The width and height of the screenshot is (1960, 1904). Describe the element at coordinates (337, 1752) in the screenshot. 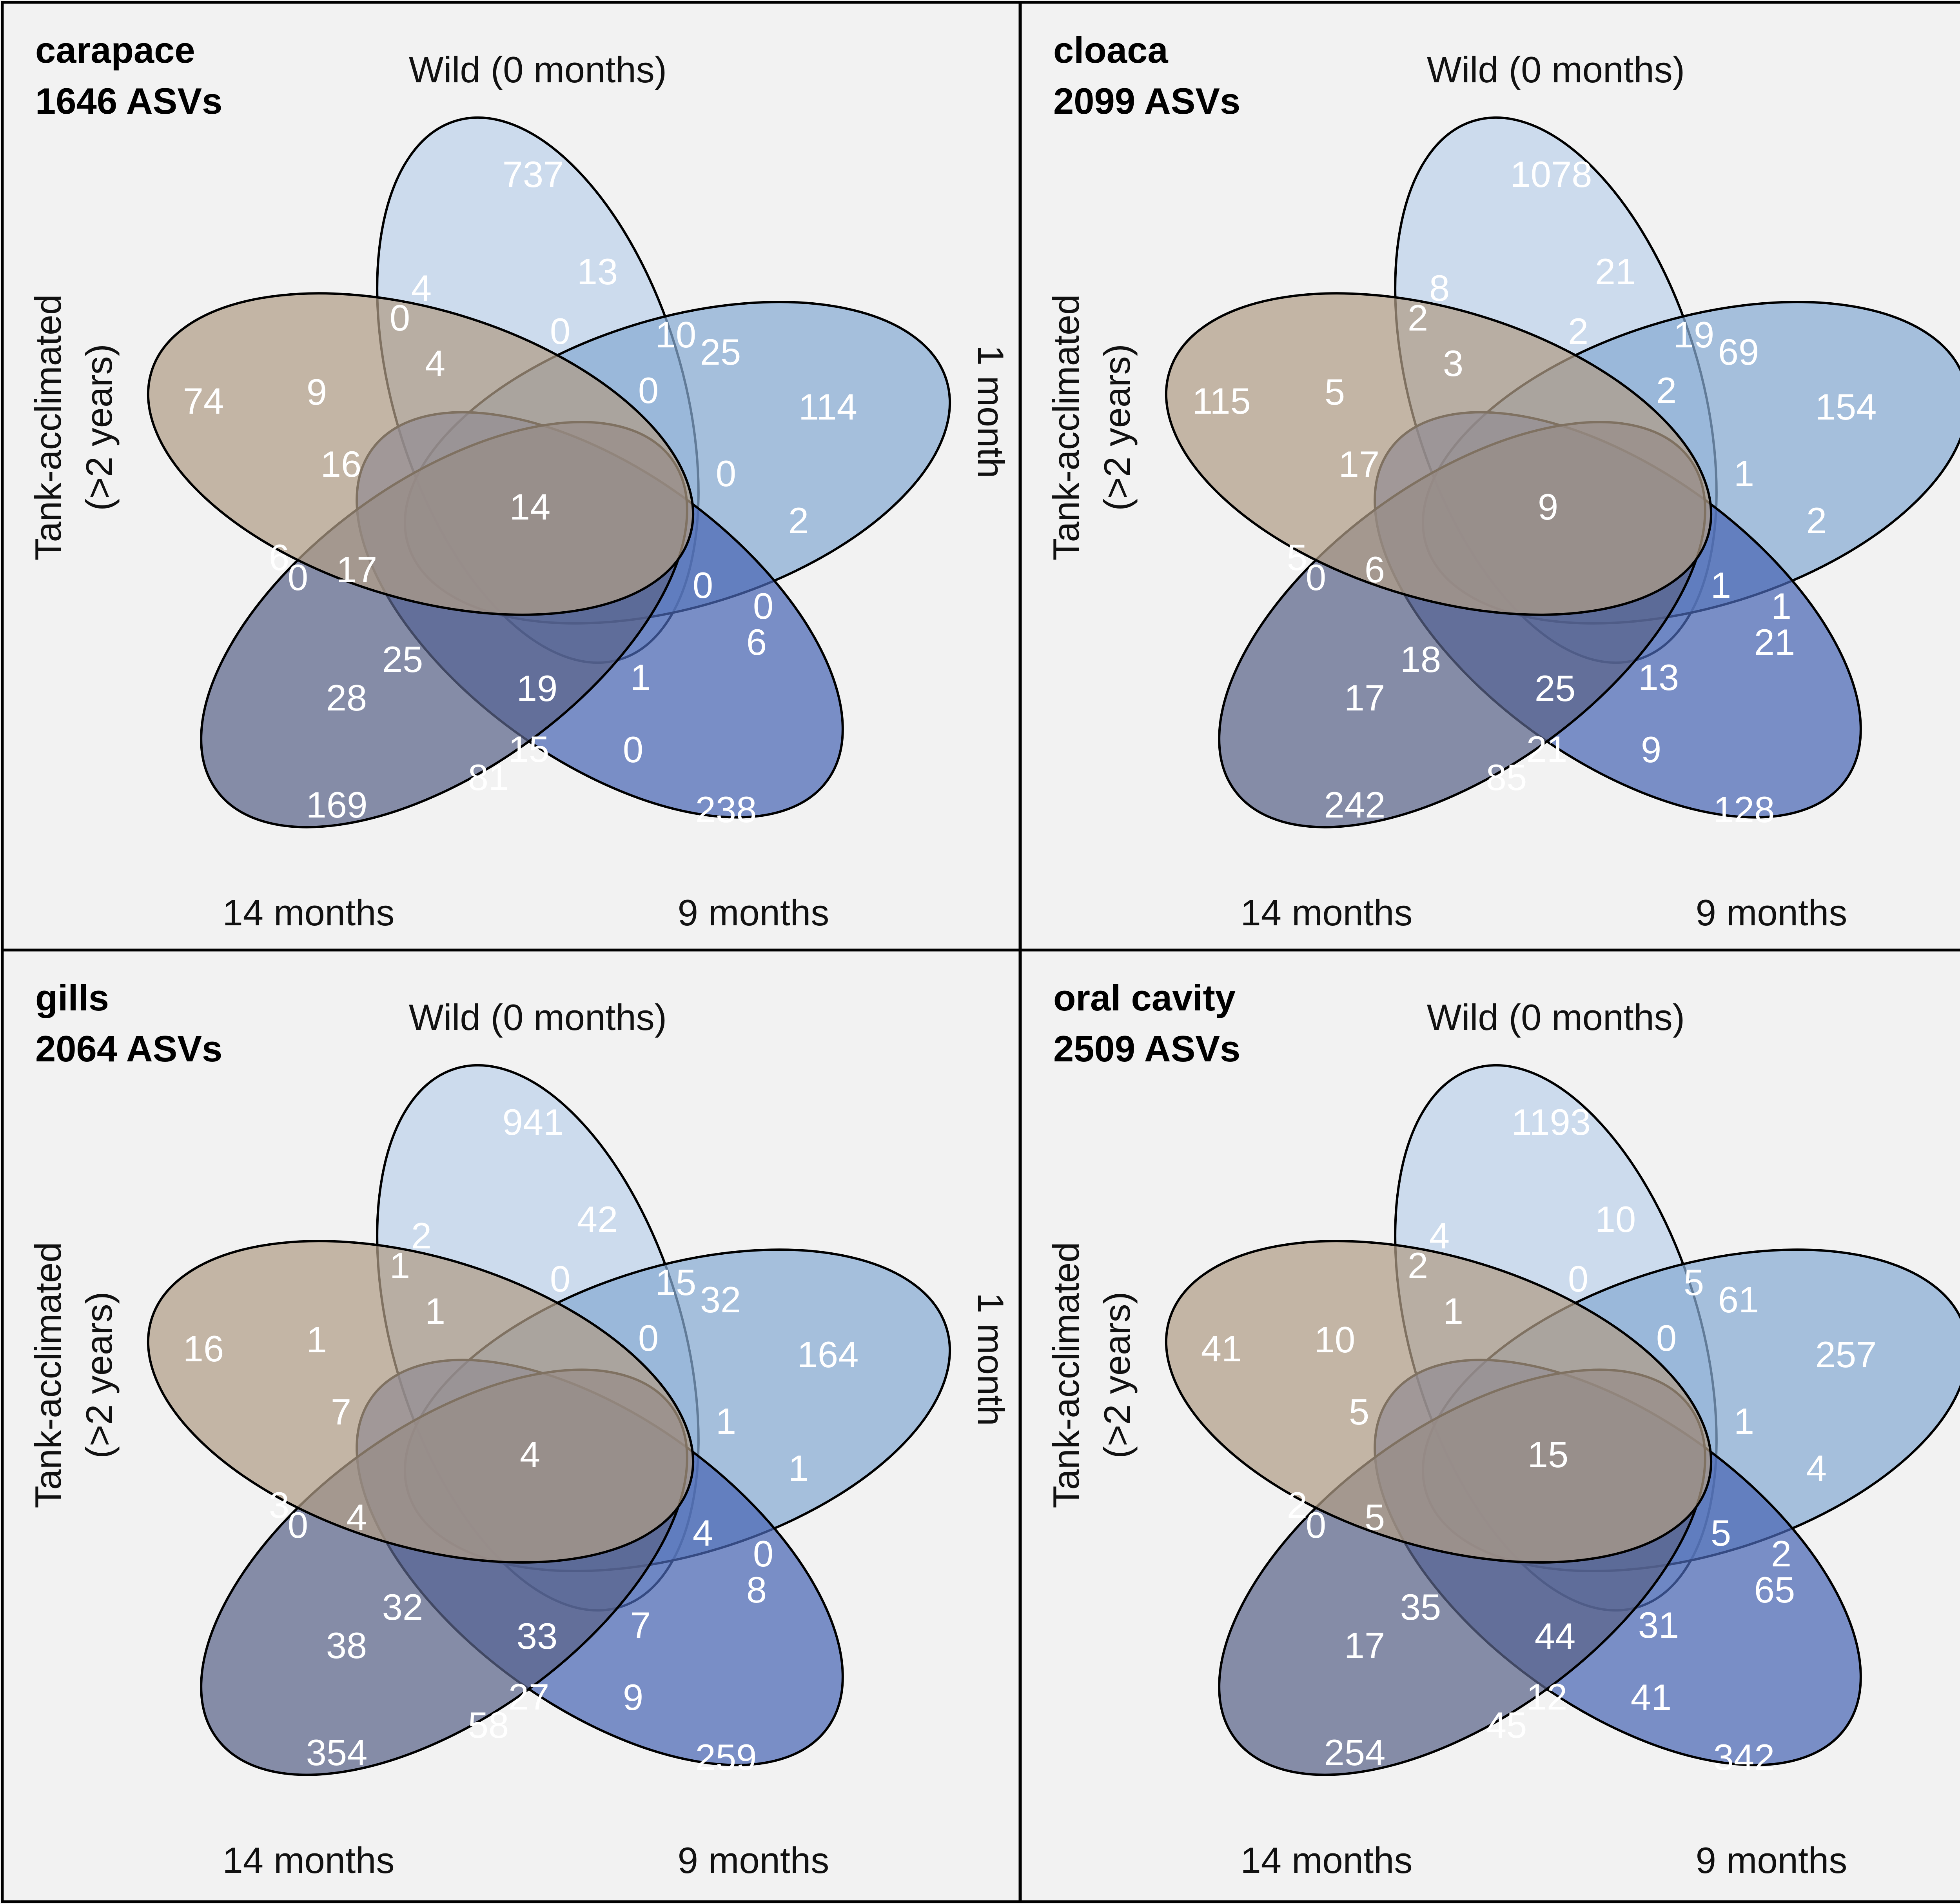

I see `region-count-m14: 354` at that location.